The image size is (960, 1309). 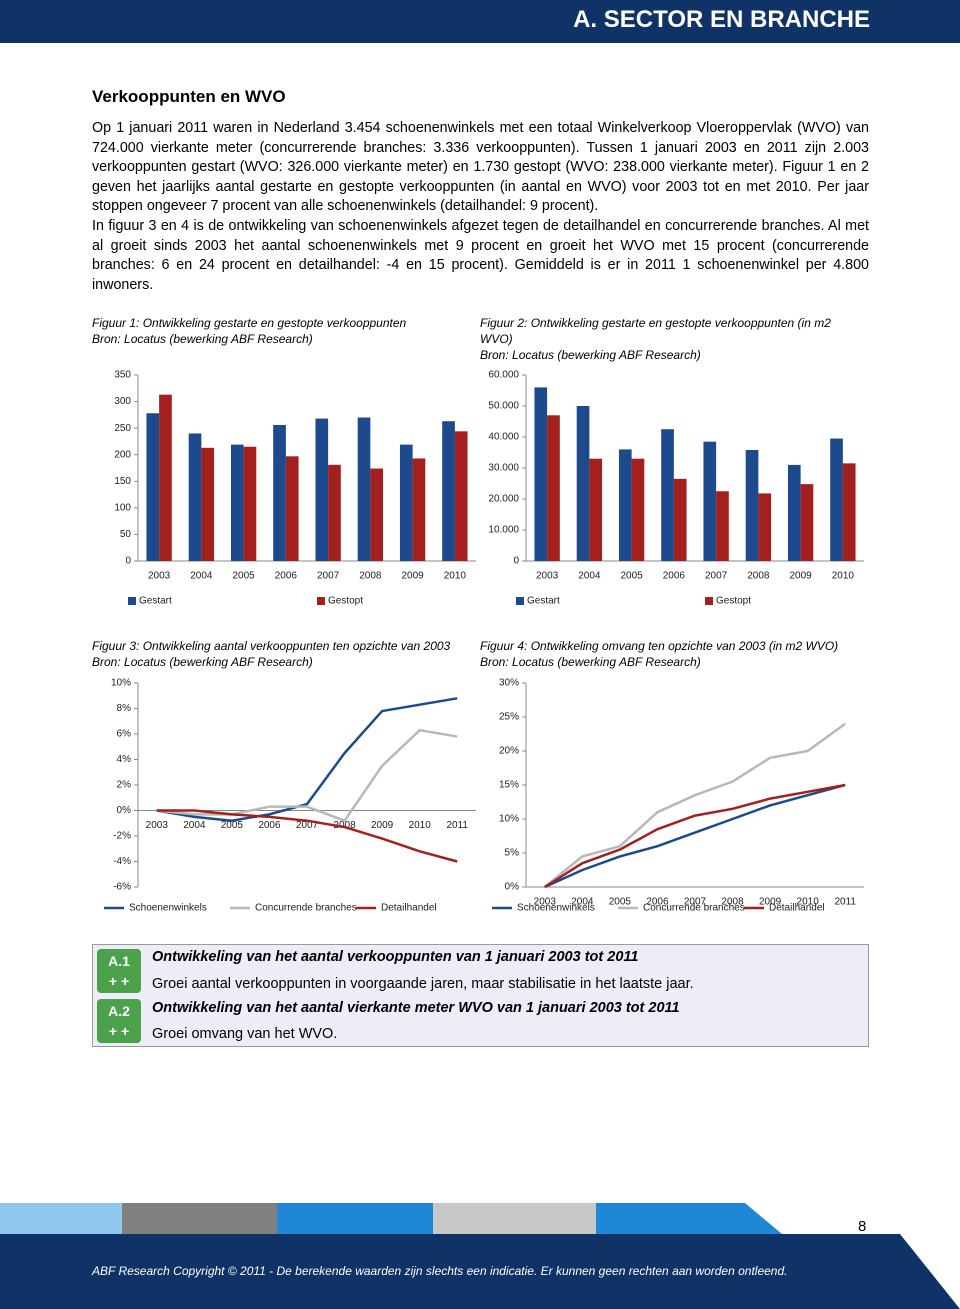 What do you see at coordinates (503, 468) in the screenshot?
I see `y-tick-label: 30.000` at bounding box center [503, 468].